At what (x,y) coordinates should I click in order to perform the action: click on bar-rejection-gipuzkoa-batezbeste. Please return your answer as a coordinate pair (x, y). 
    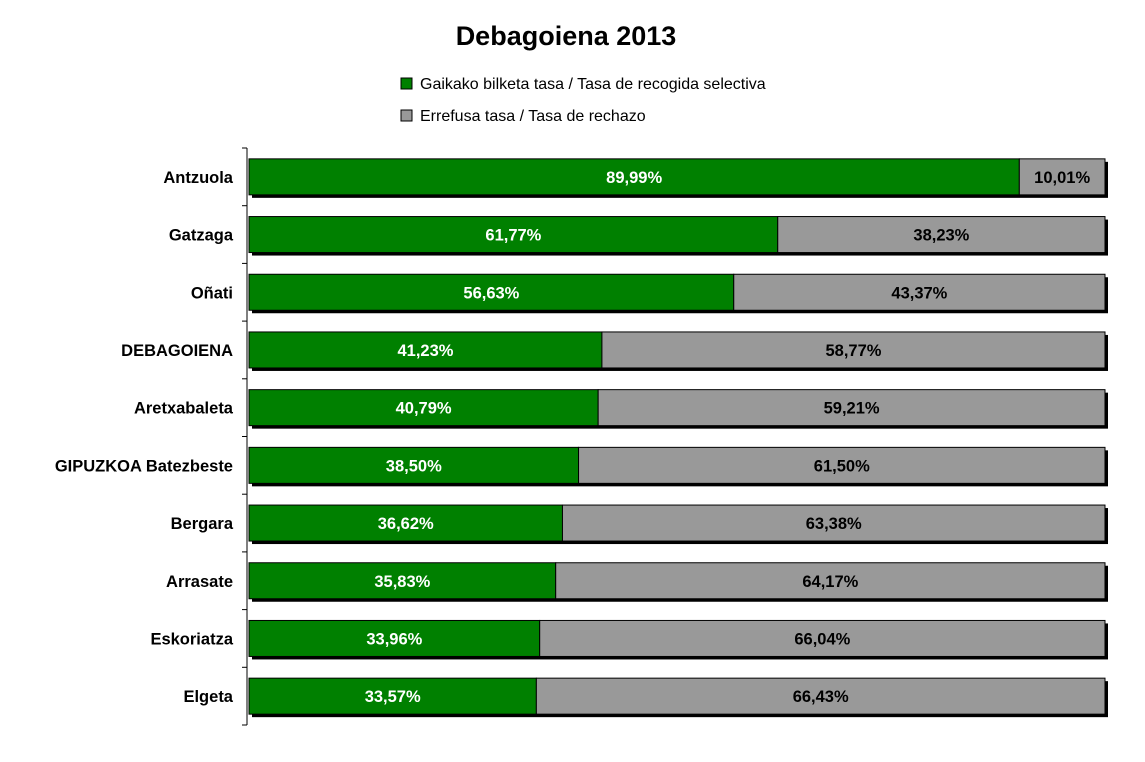
    Looking at the image, I should click on (842, 465).